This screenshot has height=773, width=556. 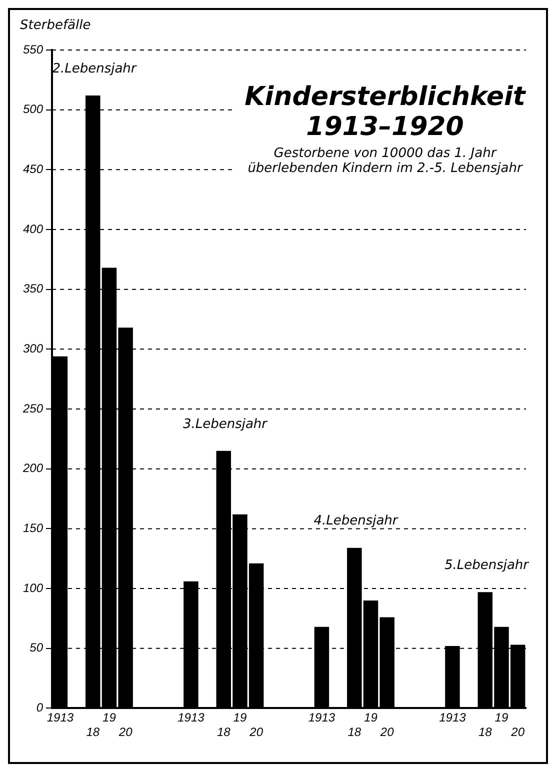 I want to click on annotation: 2.Lebensjahr, so click(x=95, y=68).